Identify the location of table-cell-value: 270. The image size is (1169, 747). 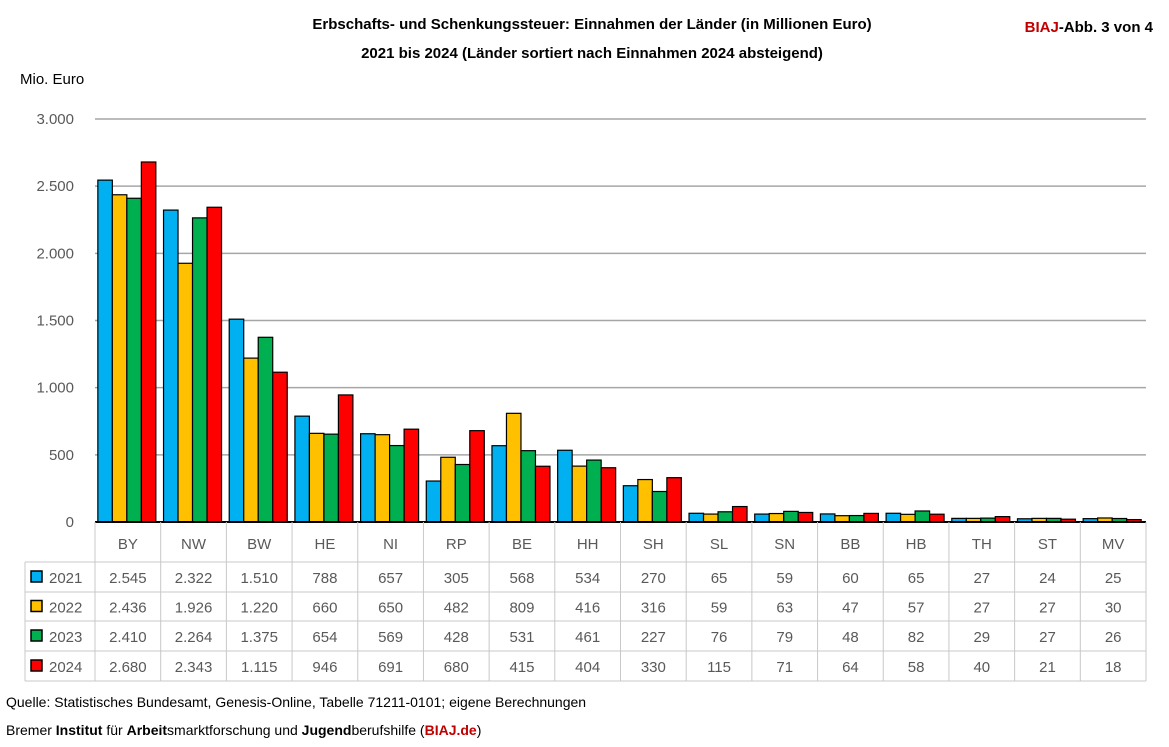
(653, 578).